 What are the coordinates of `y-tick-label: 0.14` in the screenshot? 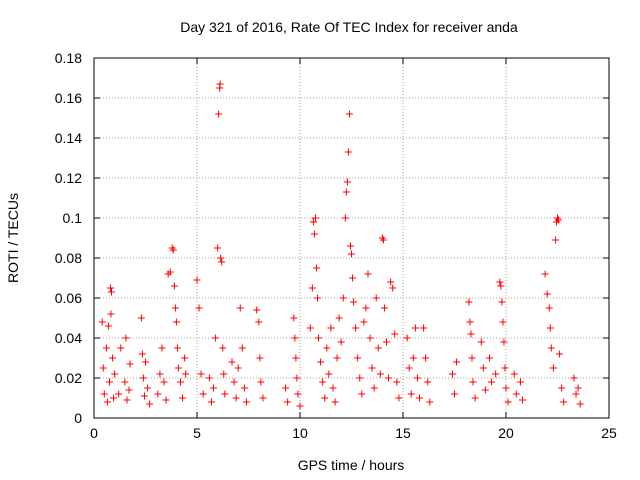 It's located at (68, 138).